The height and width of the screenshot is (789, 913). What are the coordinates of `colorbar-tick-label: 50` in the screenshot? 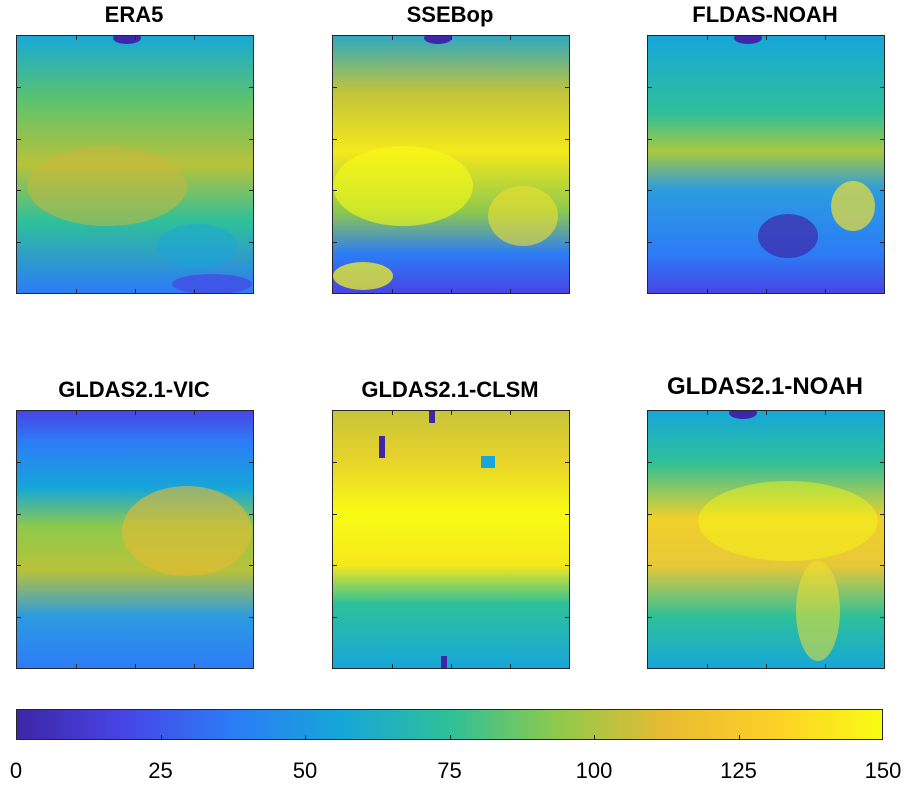 It's located at (305, 770).